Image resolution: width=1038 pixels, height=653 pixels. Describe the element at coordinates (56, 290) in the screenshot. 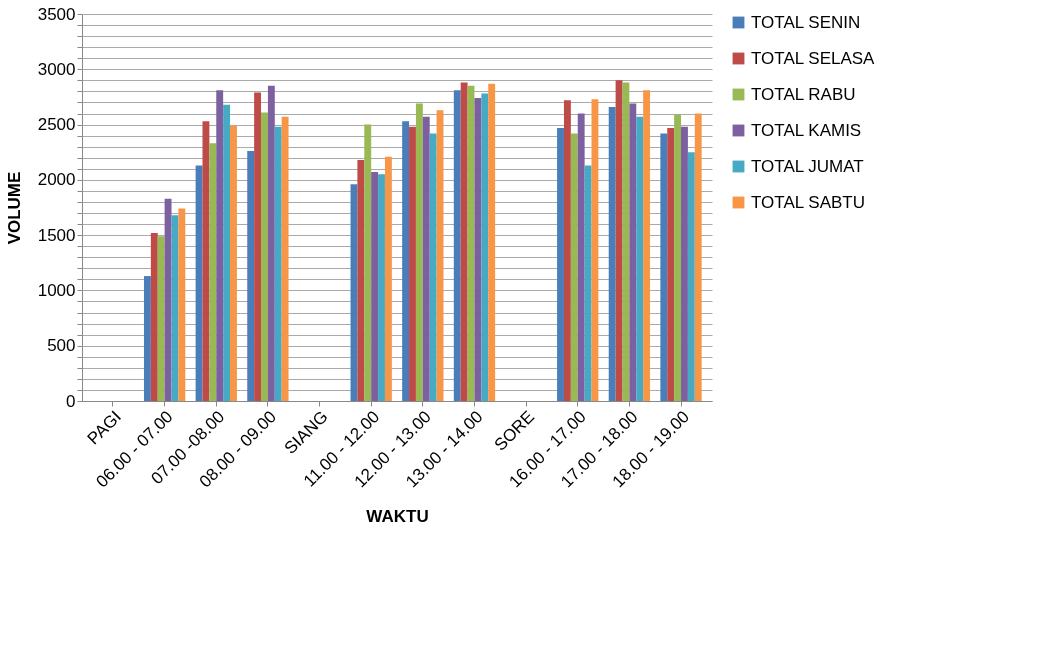

I see `y-tick-label: 1000` at that location.